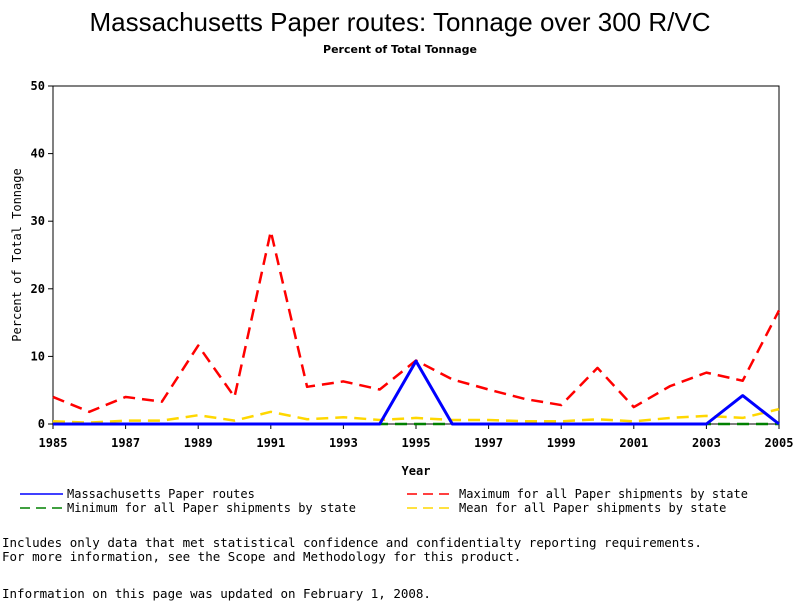 This screenshot has height=601, width=800. I want to click on legend-label: Minimum for all Paper shipments by state, so click(211, 508).